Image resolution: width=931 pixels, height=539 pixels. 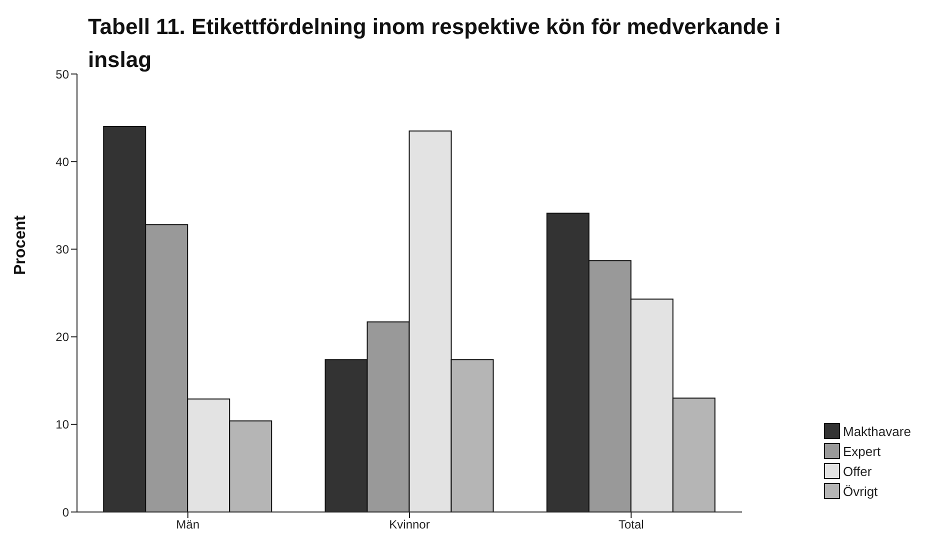 What do you see at coordinates (66, 512) in the screenshot?
I see `y-tick-label: 0` at bounding box center [66, 512].